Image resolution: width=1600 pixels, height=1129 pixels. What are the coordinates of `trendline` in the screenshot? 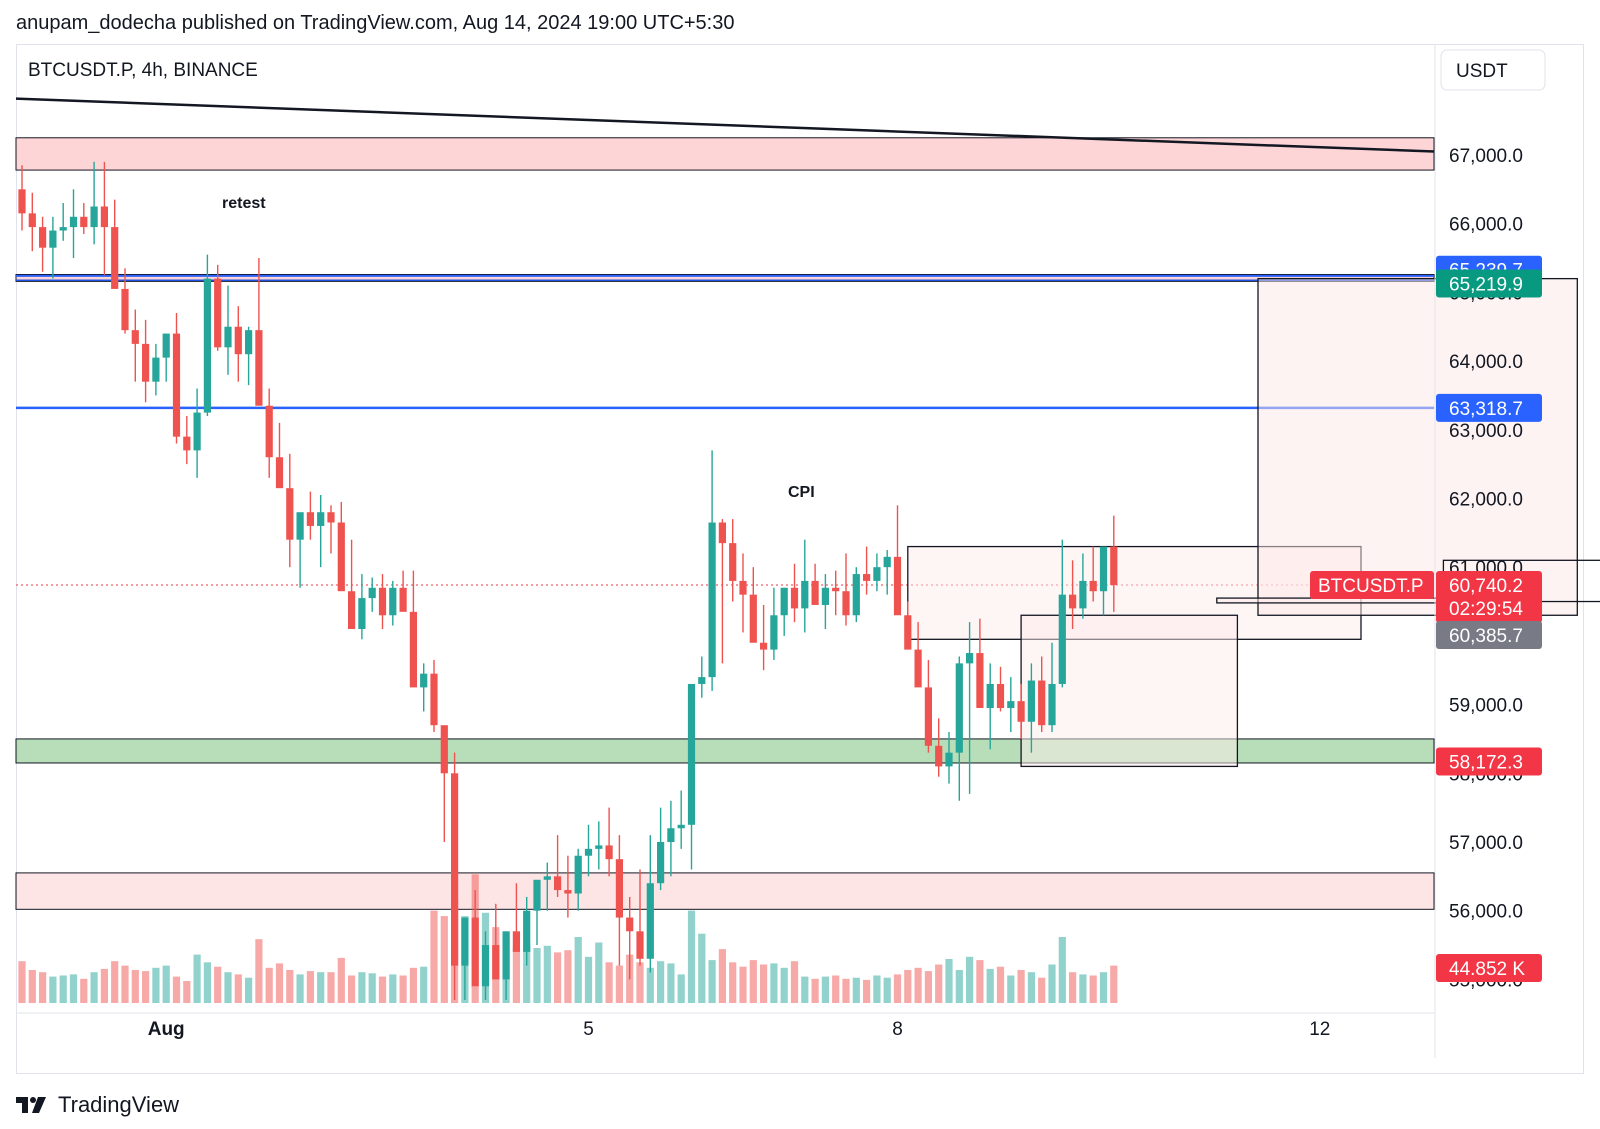 It's located at (725, 125).